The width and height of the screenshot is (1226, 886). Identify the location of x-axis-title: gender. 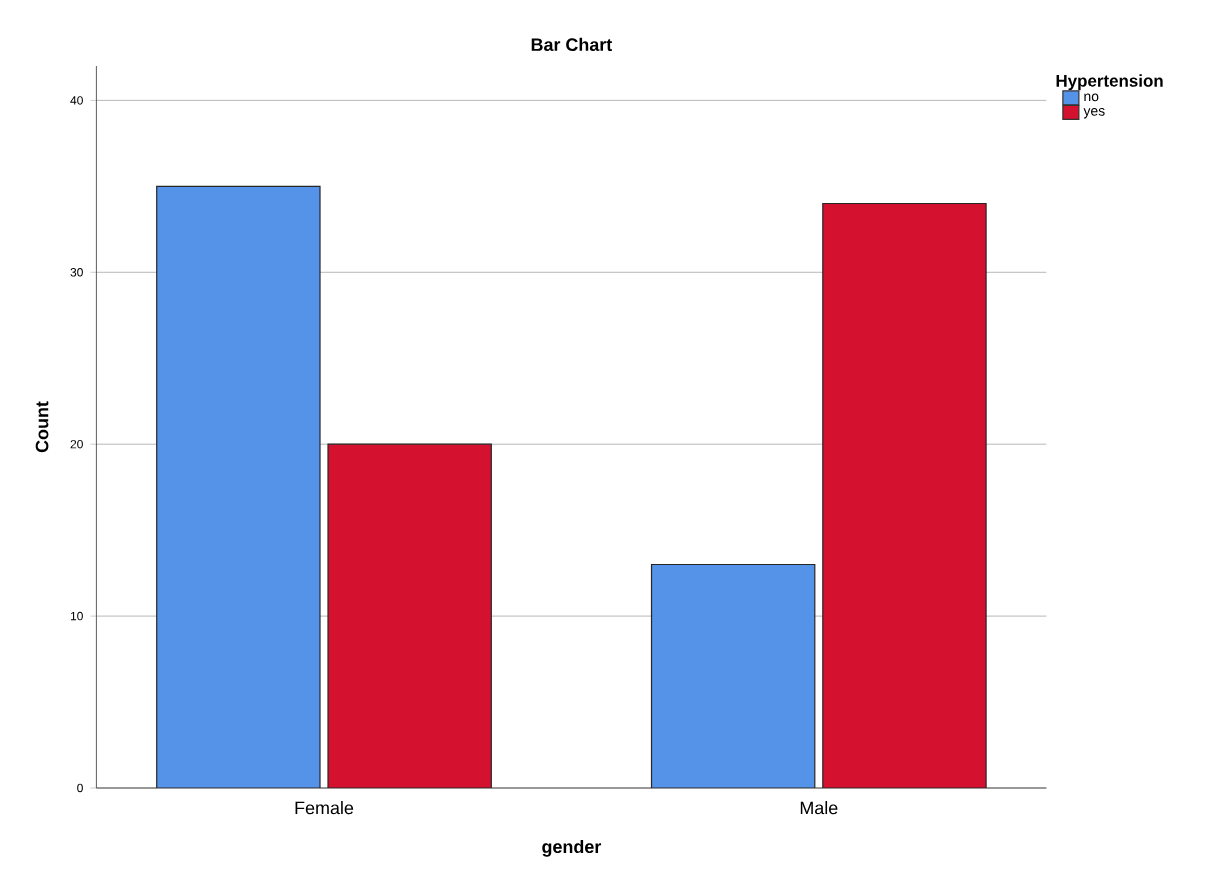
(572, 848).